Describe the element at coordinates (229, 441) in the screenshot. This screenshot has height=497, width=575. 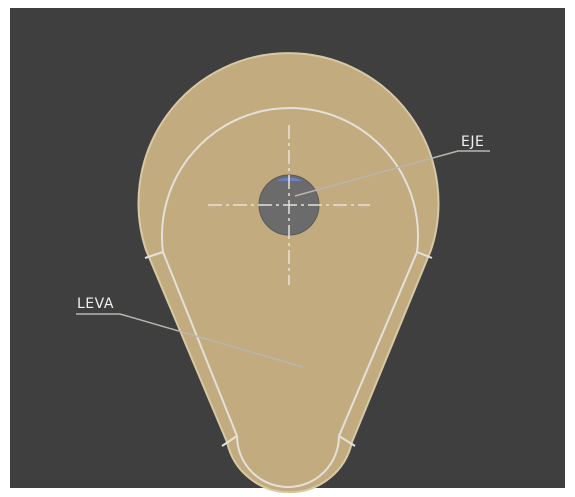
I see `tick-lower-left` at that location.